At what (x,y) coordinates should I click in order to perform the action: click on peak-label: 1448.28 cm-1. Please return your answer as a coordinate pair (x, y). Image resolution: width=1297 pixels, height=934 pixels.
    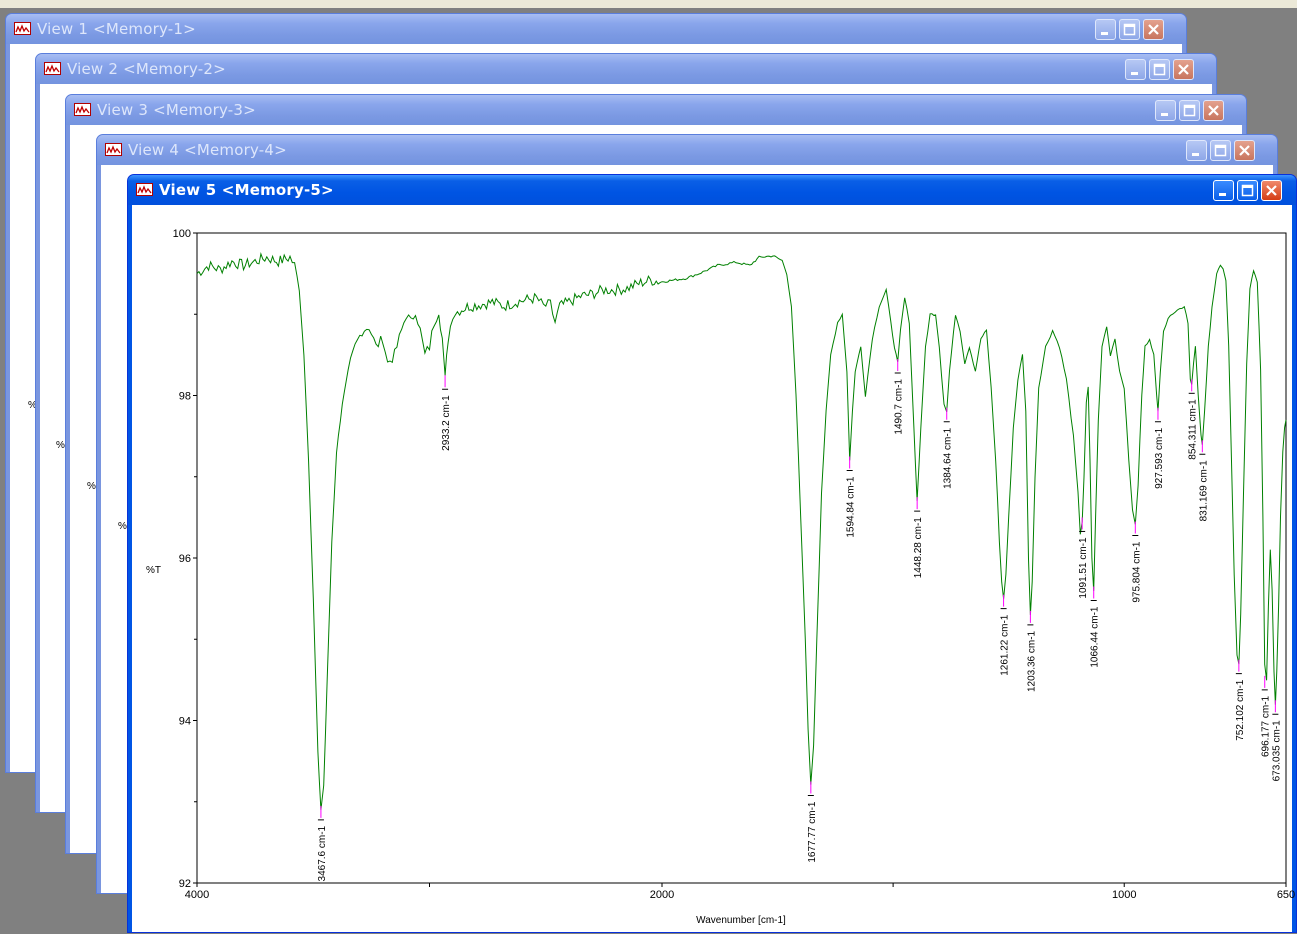
    Looking at the image, I should click on (918, 537).